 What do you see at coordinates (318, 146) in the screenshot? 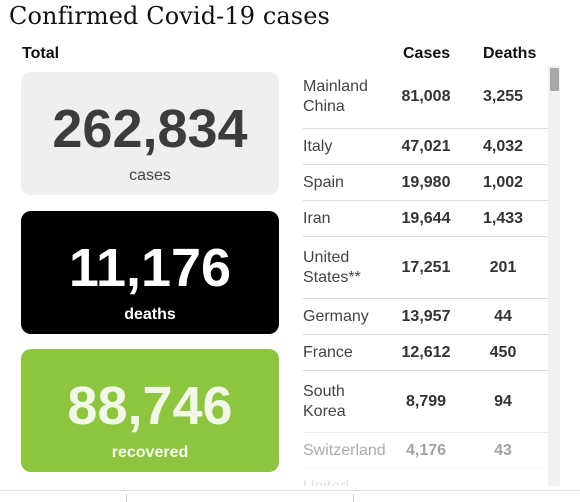
I see `country-name: Italy` at bounding box center [318, 146].